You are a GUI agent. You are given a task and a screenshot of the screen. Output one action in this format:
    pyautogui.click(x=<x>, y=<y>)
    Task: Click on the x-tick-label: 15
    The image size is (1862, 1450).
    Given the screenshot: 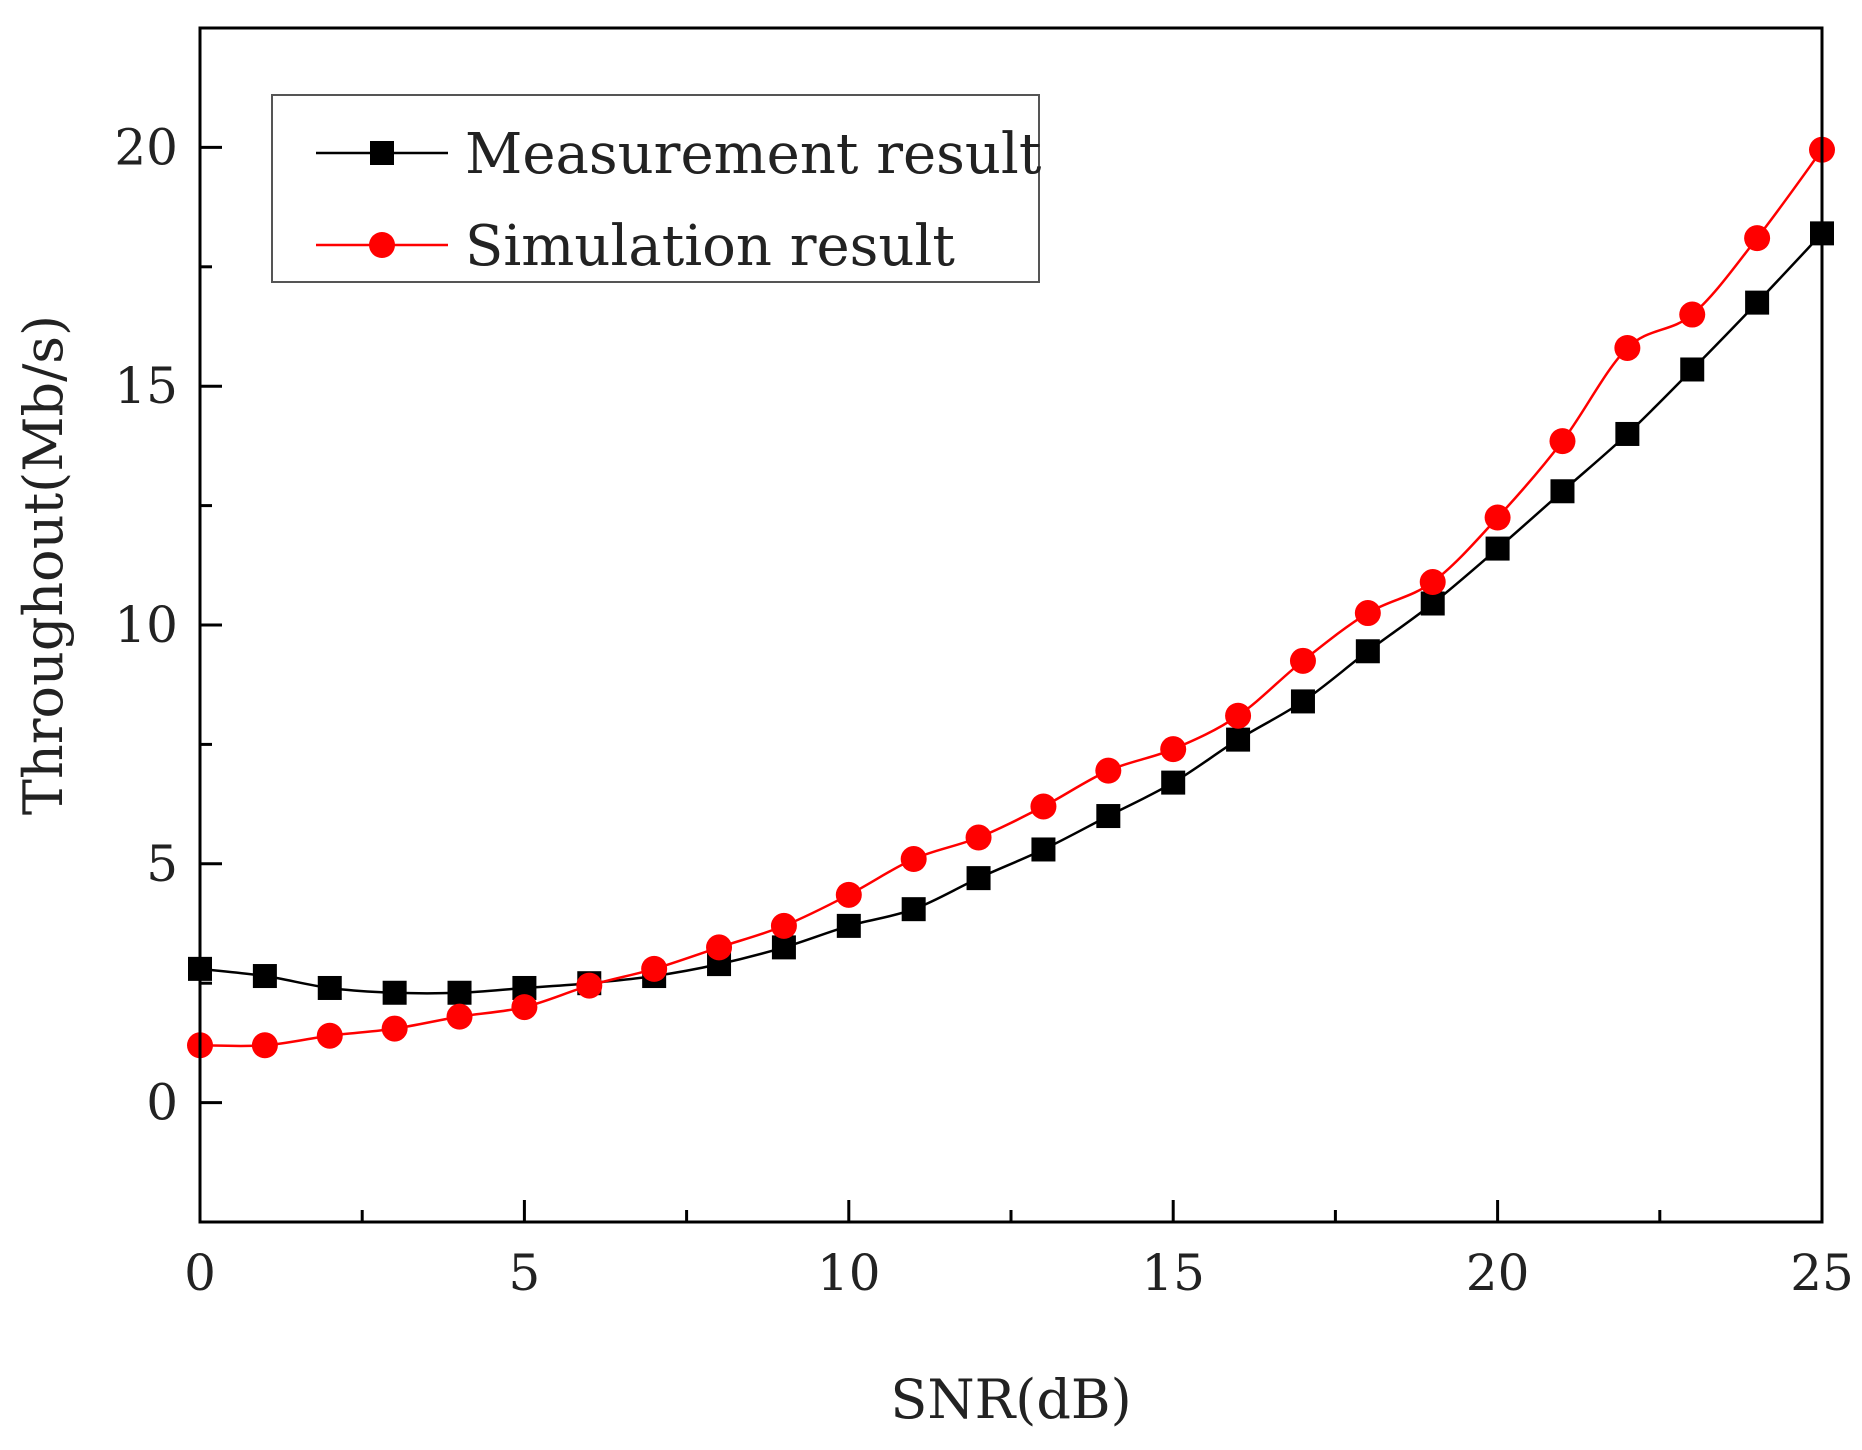 What is the action you would take?
    pyautogui.click(x=1173, y=1273)
    